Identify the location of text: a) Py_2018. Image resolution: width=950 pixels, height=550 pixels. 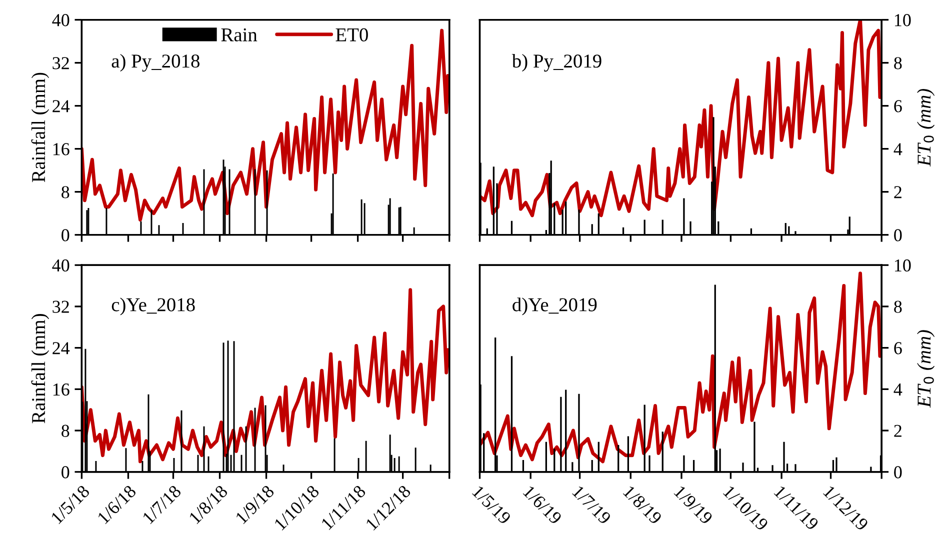
(156, 63).